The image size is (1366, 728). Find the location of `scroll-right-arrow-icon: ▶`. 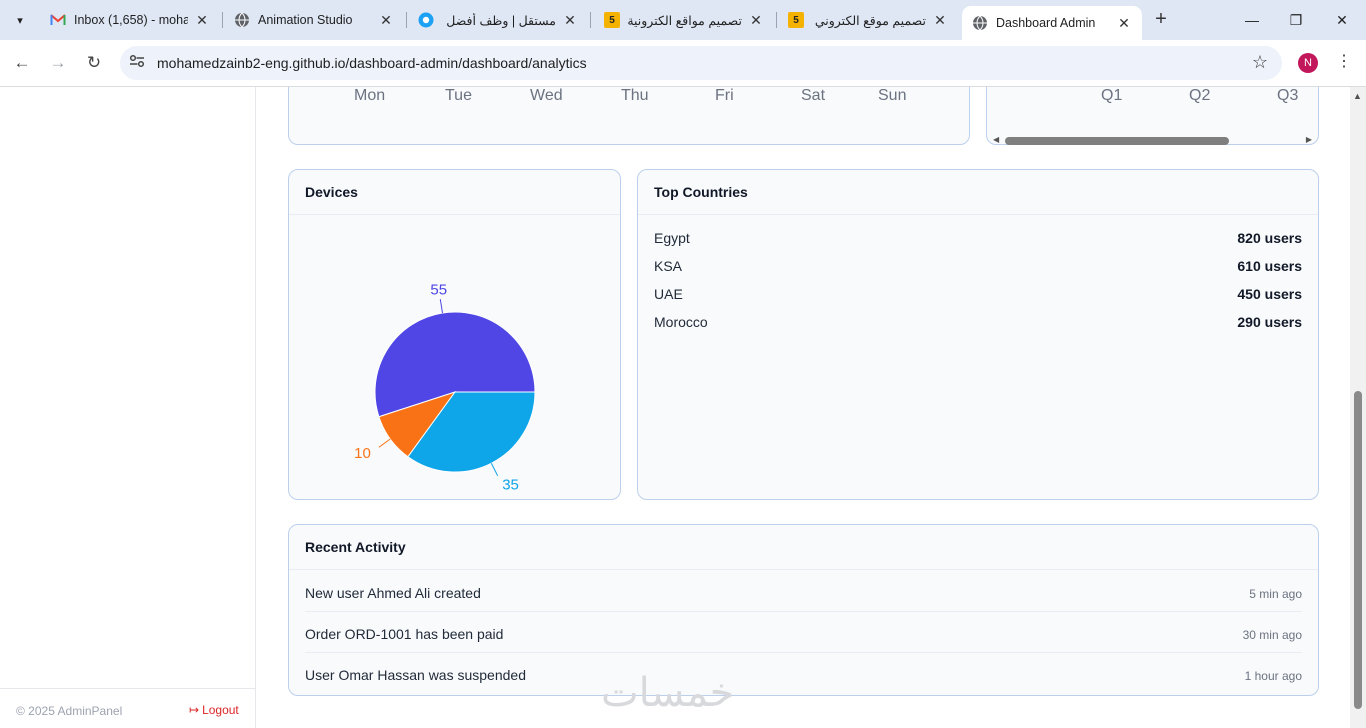

scroll-right-arrow-icon: ▶ is located at coordinates (1308, 139).